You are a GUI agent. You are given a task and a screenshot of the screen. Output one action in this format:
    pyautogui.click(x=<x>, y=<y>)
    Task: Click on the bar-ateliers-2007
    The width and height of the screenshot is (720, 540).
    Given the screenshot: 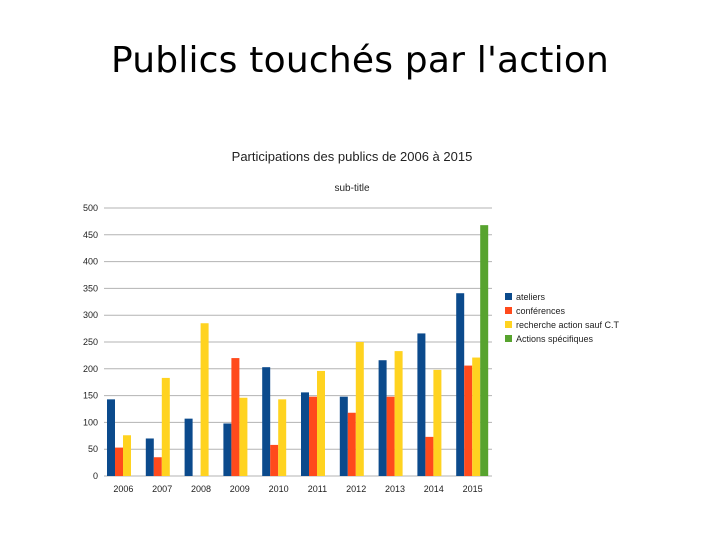 What is the action you would take?
    pyautogui.click(x=149, y=457)
    